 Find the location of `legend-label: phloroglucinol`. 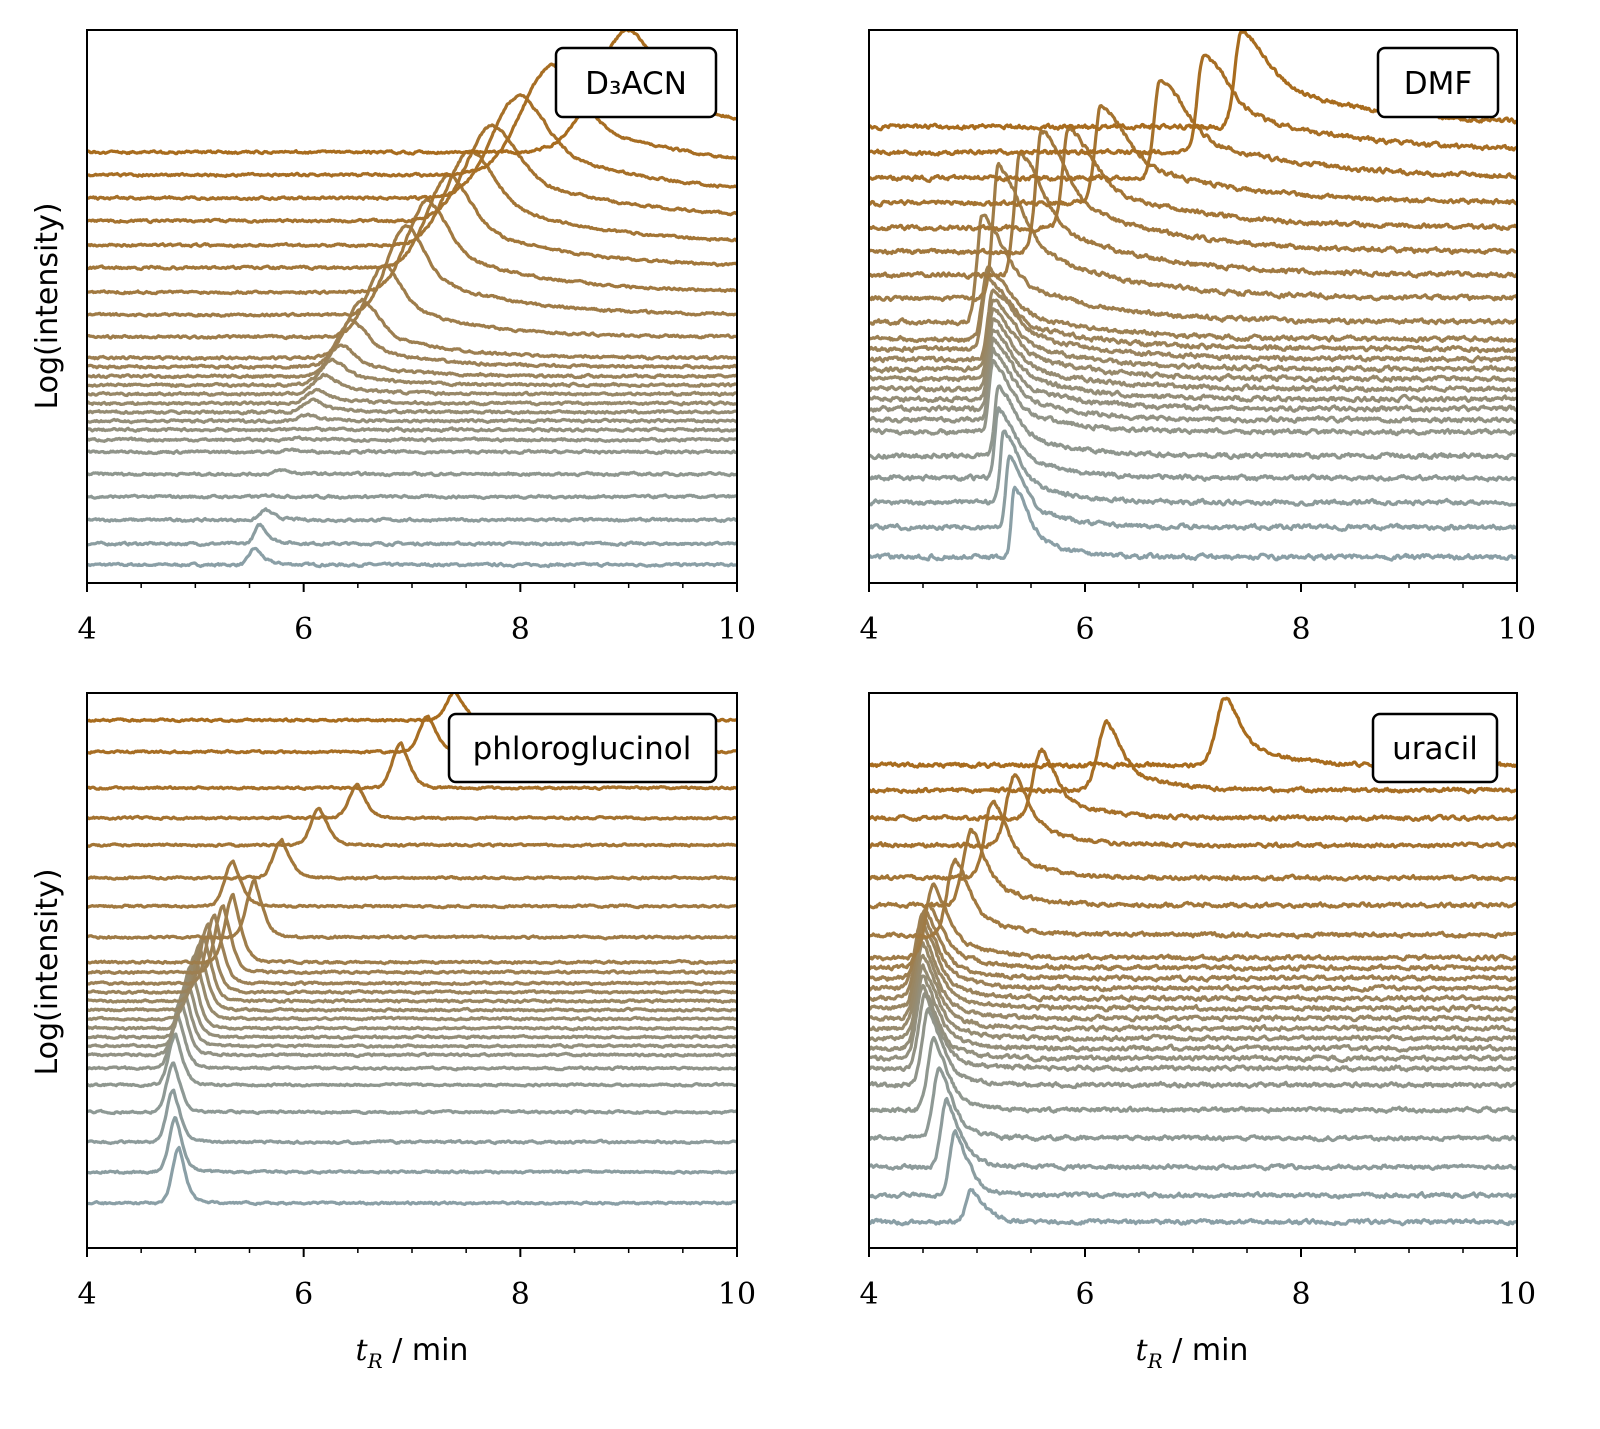

legend-label: phloroglucinol is located at coordinates (582, 749).